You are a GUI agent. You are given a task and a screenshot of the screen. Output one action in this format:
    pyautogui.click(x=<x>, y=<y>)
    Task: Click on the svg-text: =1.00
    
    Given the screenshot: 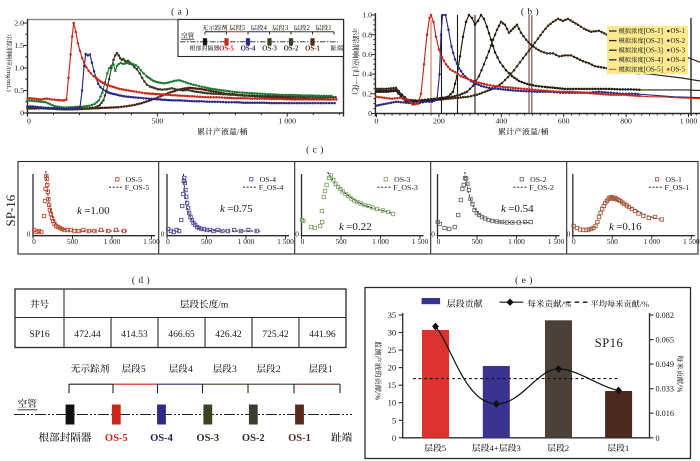 What is the action you would take?
    pyautogui.click(x=97, y=211)
    